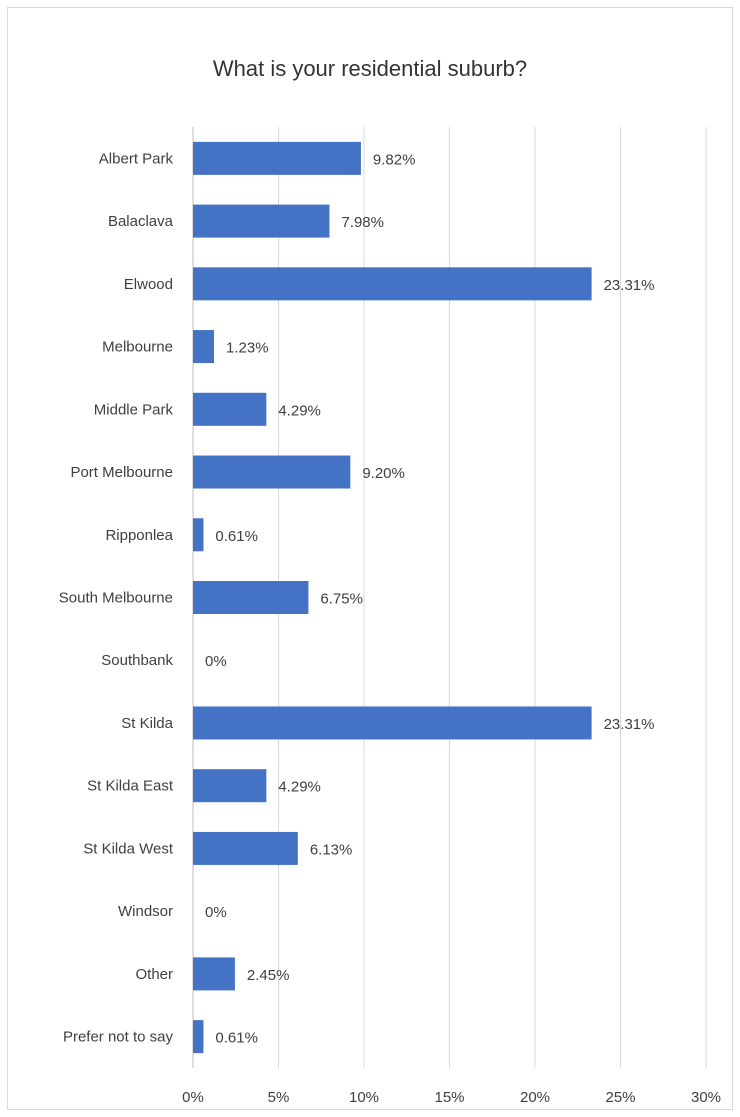  I want to click on x-tick-label: 25%, so click(620, 1097).